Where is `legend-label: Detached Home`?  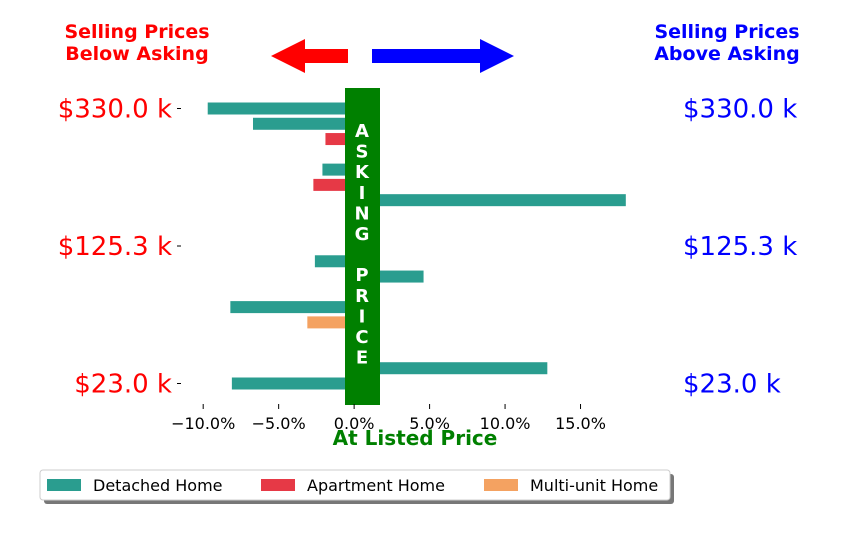 legend-label: Detached Home is located at coordinates (158, 485).